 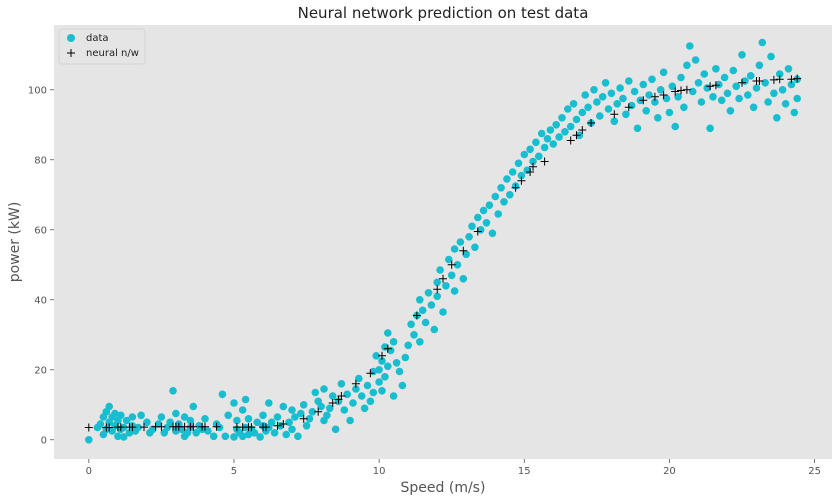 What do you see at coordinates (40, 370) in the screenshot?
I see `y-tick-label: 20` at bounding box center [40, 370].